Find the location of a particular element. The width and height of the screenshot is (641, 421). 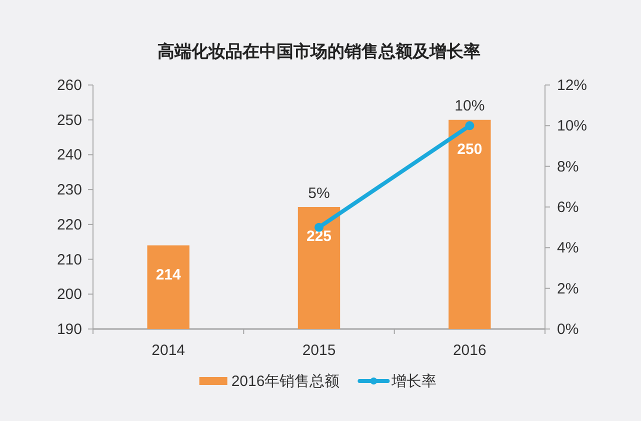

y-tick-label: 240 is located at coordinates (69, 155).